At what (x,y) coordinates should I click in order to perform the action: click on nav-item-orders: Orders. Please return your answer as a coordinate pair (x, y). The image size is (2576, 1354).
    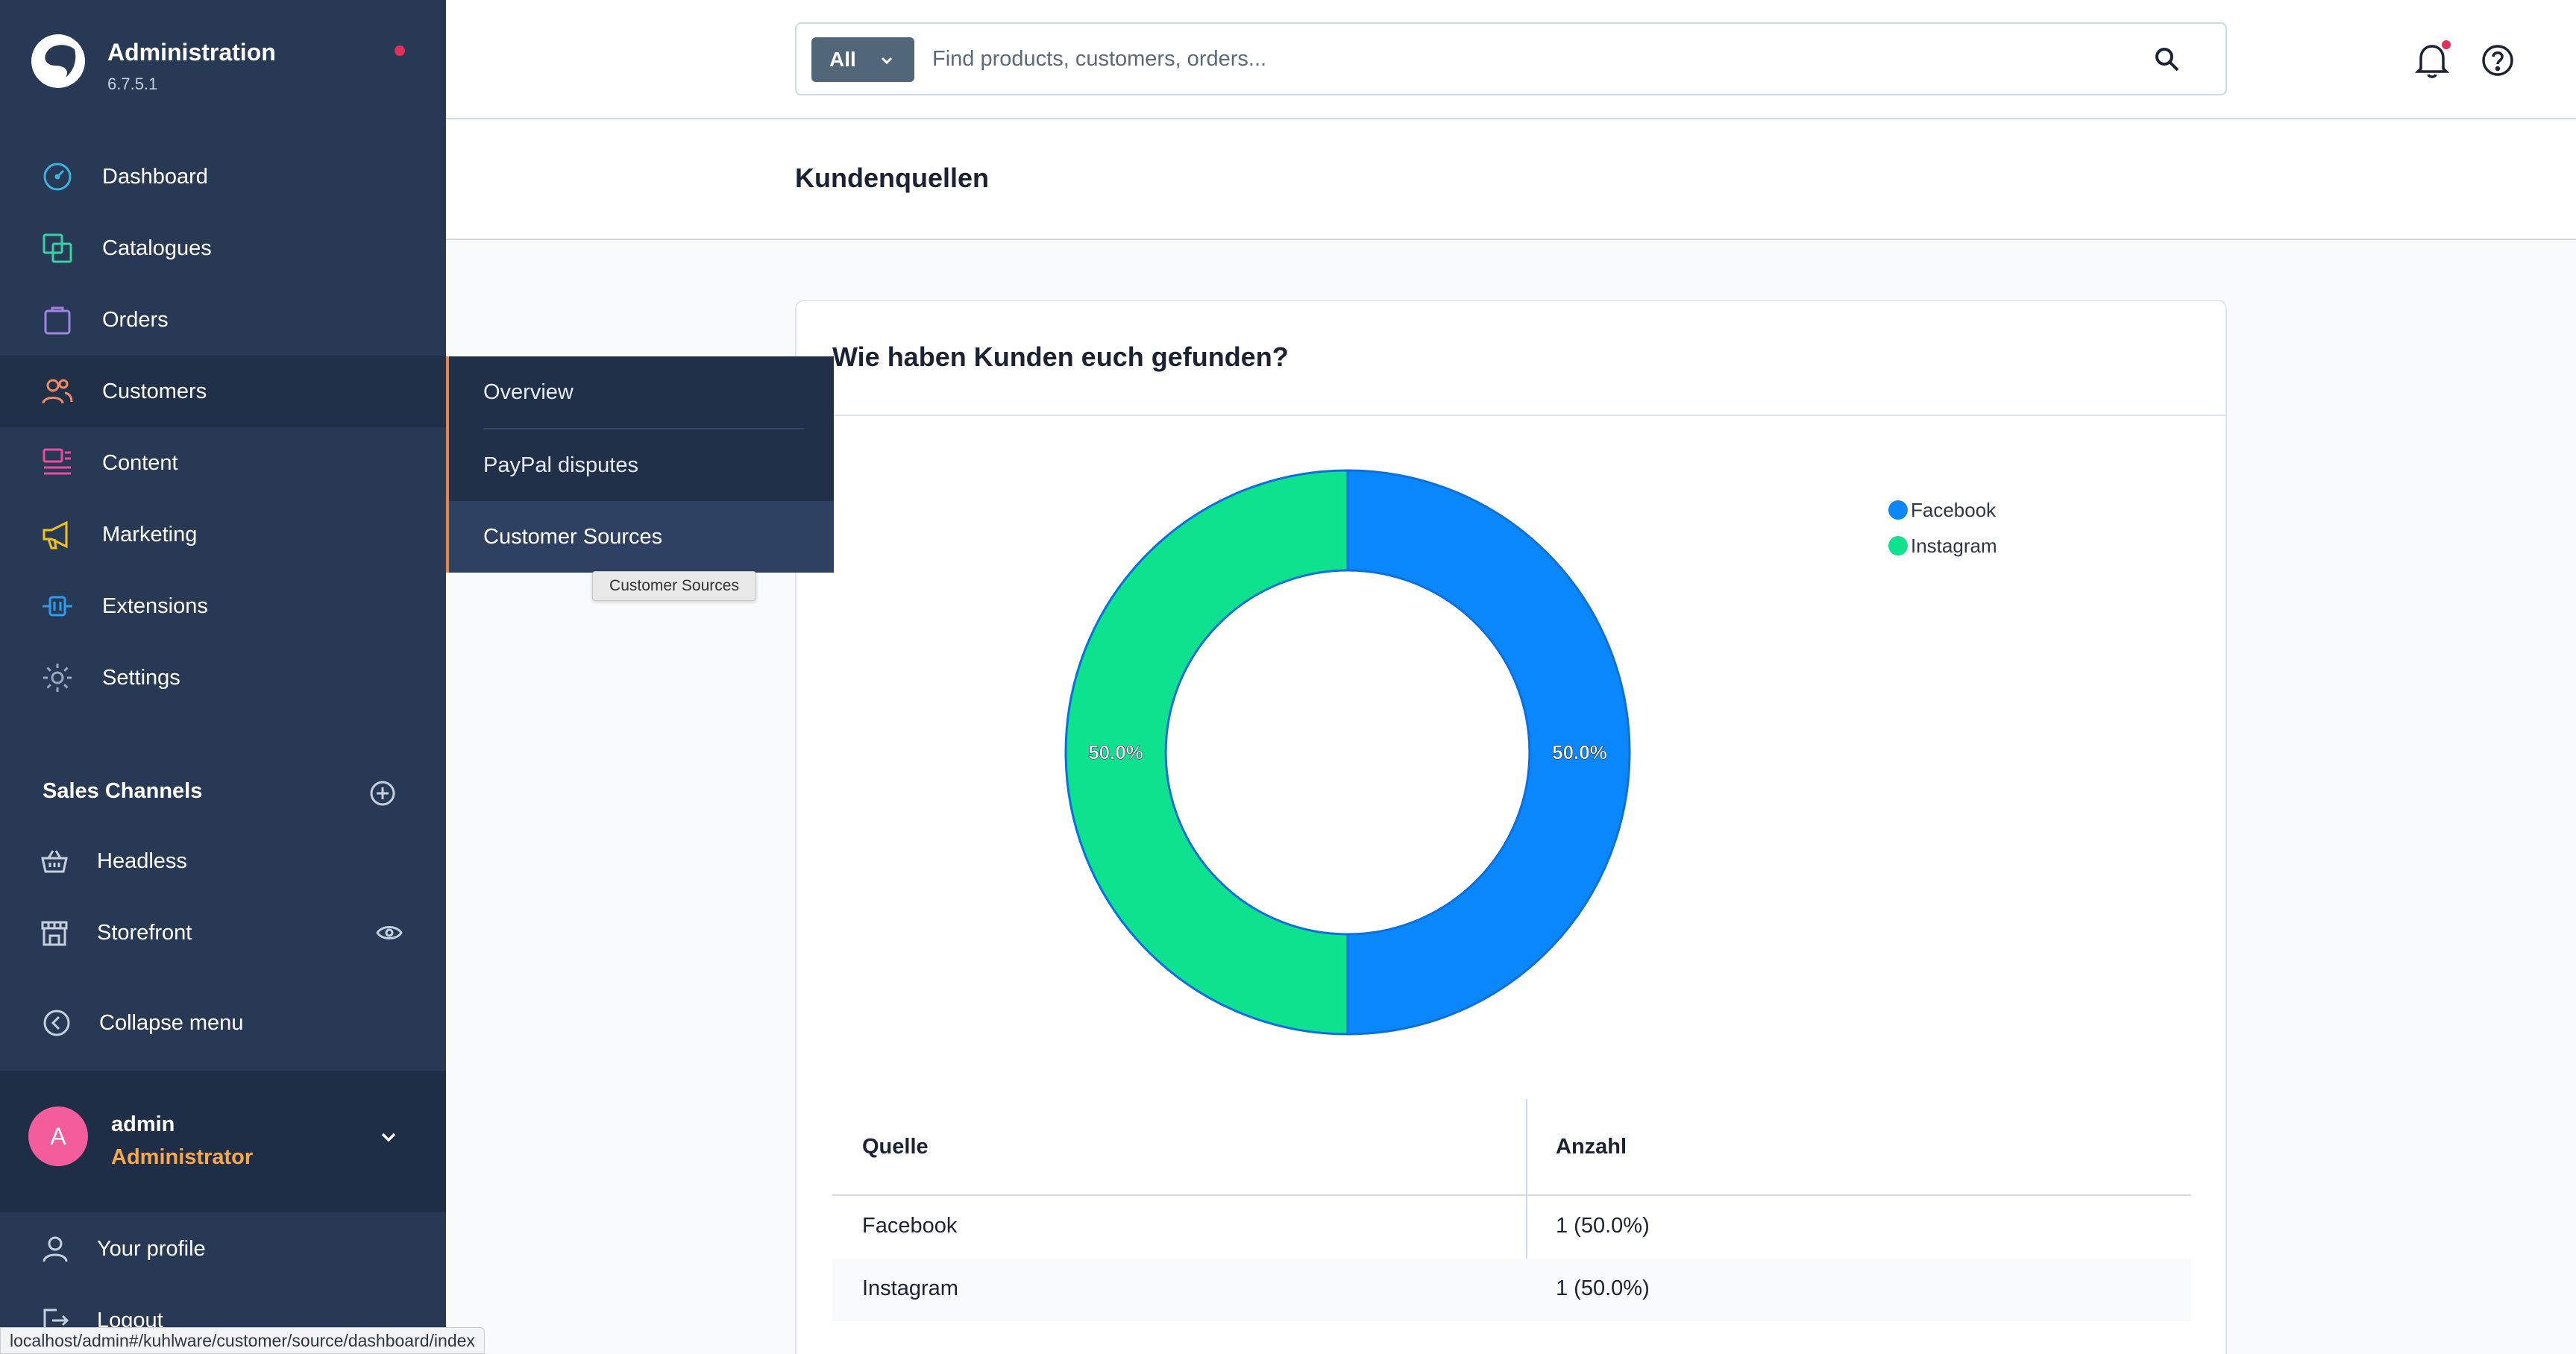
    Looking at the image, I should click on (223, 320).